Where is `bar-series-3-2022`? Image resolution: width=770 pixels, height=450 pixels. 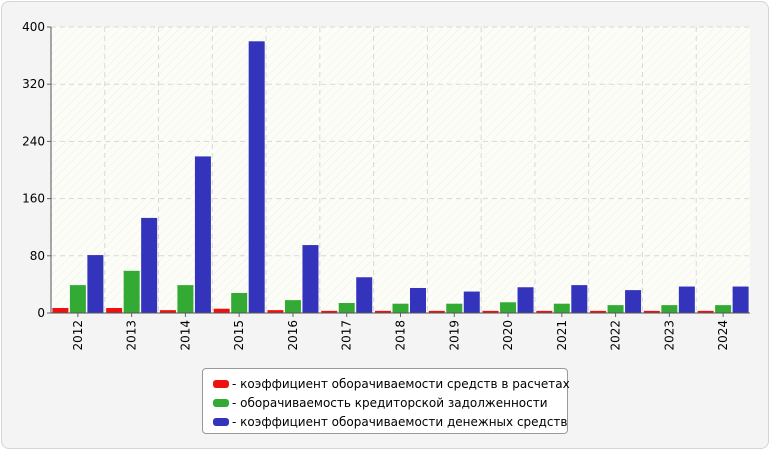
bar-series-3-2022 is located at coordinates (633, 301).